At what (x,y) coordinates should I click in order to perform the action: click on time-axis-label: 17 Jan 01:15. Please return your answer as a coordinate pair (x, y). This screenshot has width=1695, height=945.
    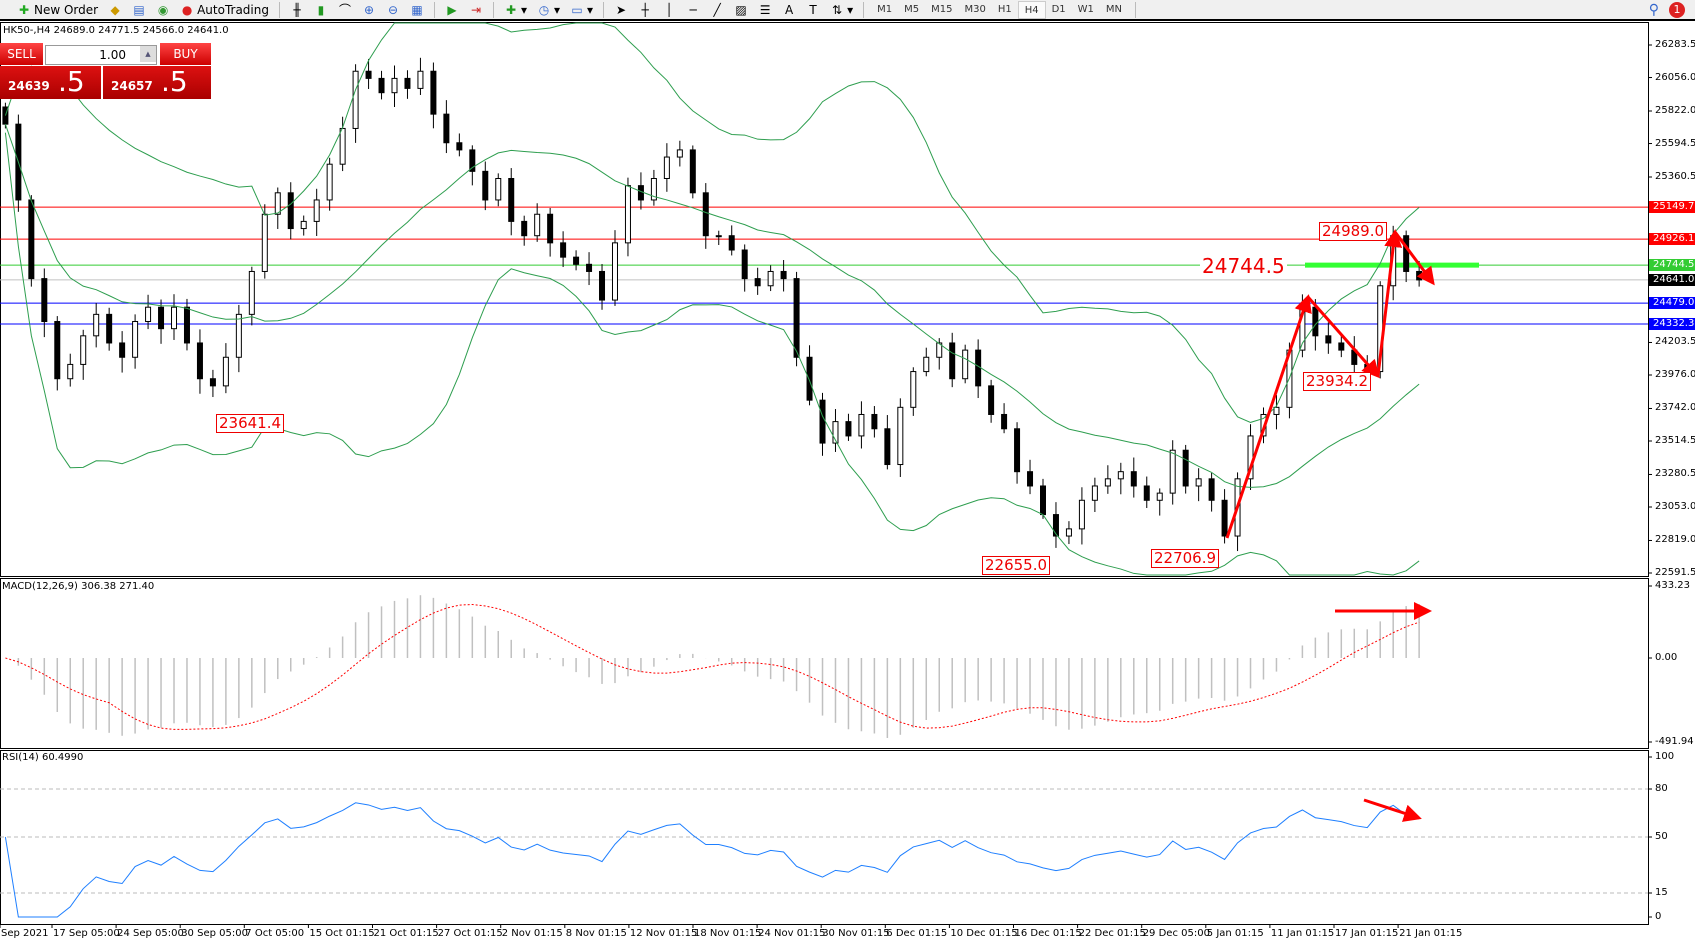
    Looking at the image, I should click on (1367, 933).